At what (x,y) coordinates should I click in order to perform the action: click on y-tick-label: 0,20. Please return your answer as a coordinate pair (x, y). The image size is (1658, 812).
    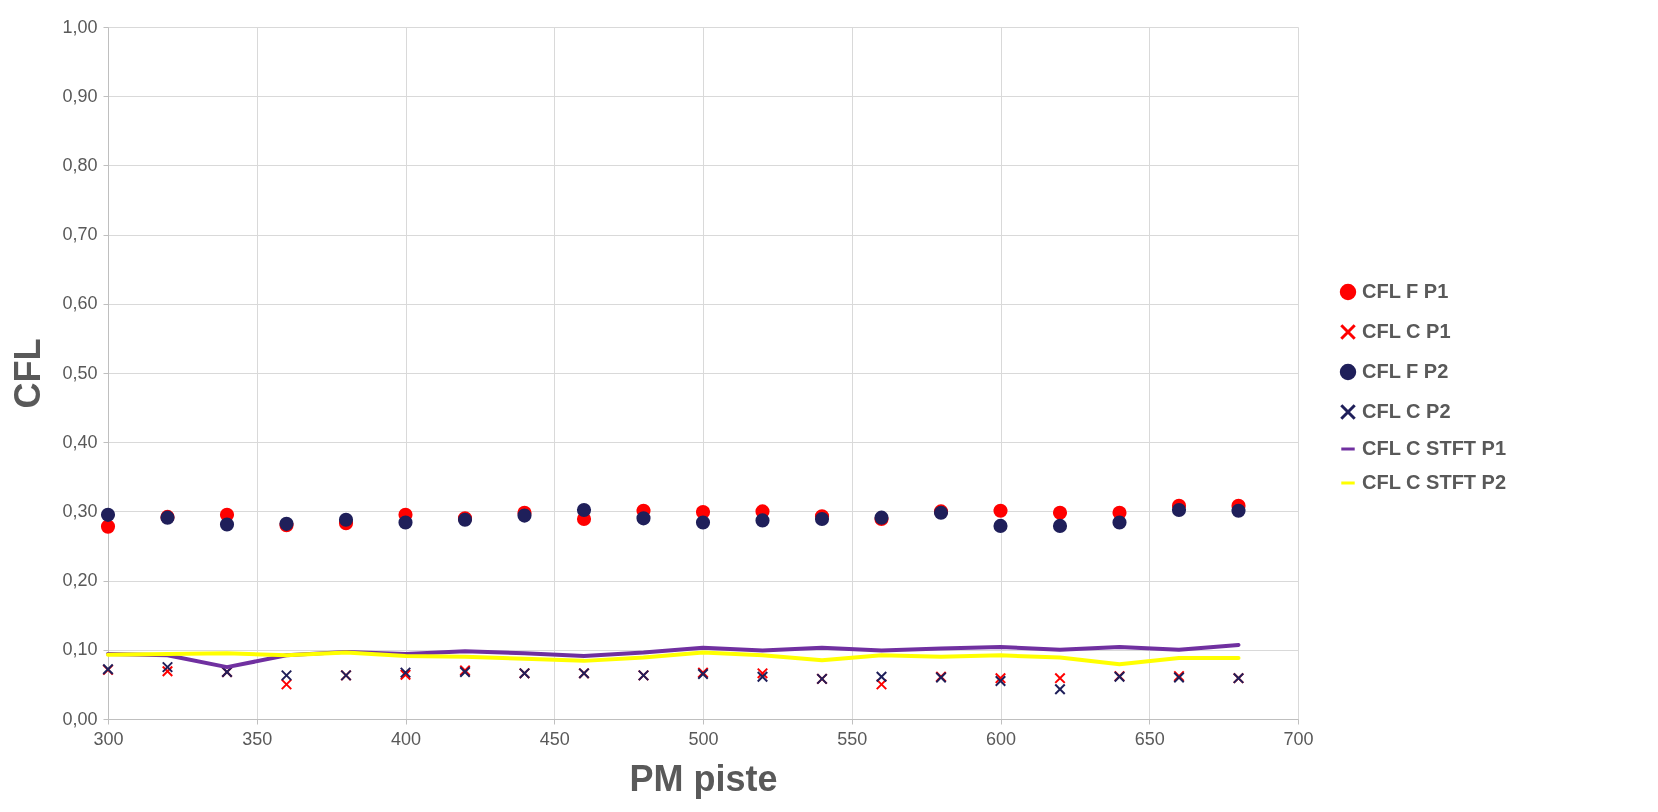
    Looking at the image, I should click on (80, 580).